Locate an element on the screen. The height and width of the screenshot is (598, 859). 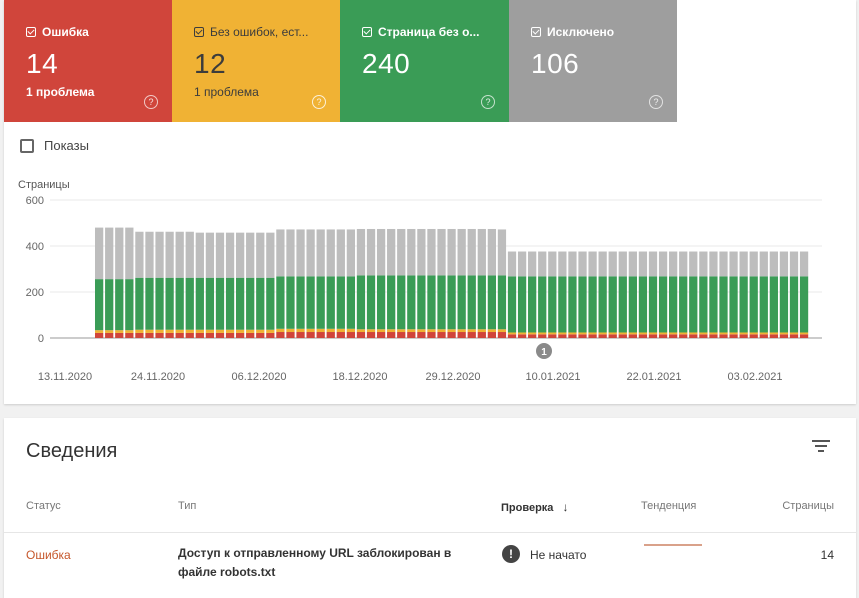
annotation-marker is located at coordinates (544, 351).